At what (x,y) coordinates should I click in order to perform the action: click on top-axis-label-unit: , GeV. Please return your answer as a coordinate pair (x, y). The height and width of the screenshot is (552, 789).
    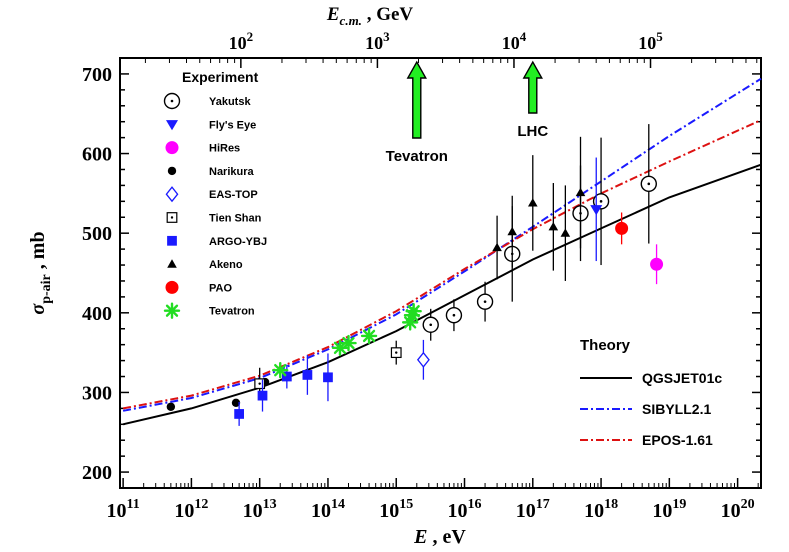
    Looking at the image, I should click on (387, 14).